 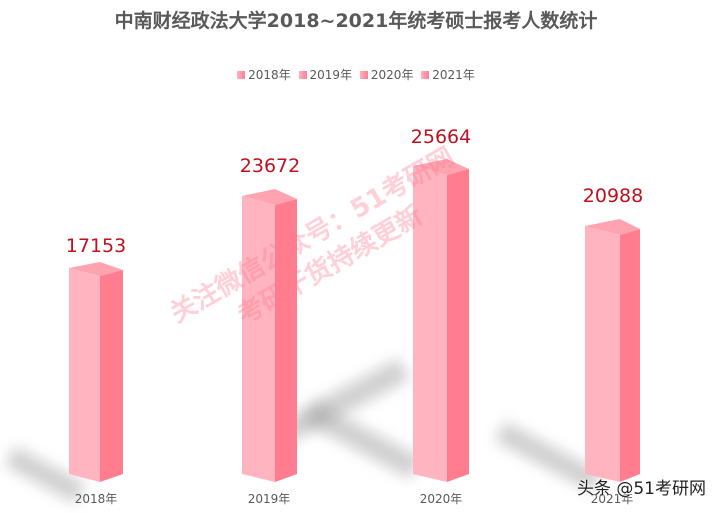 I want to click on bar-3d-2019, so click(x=269, y=335).